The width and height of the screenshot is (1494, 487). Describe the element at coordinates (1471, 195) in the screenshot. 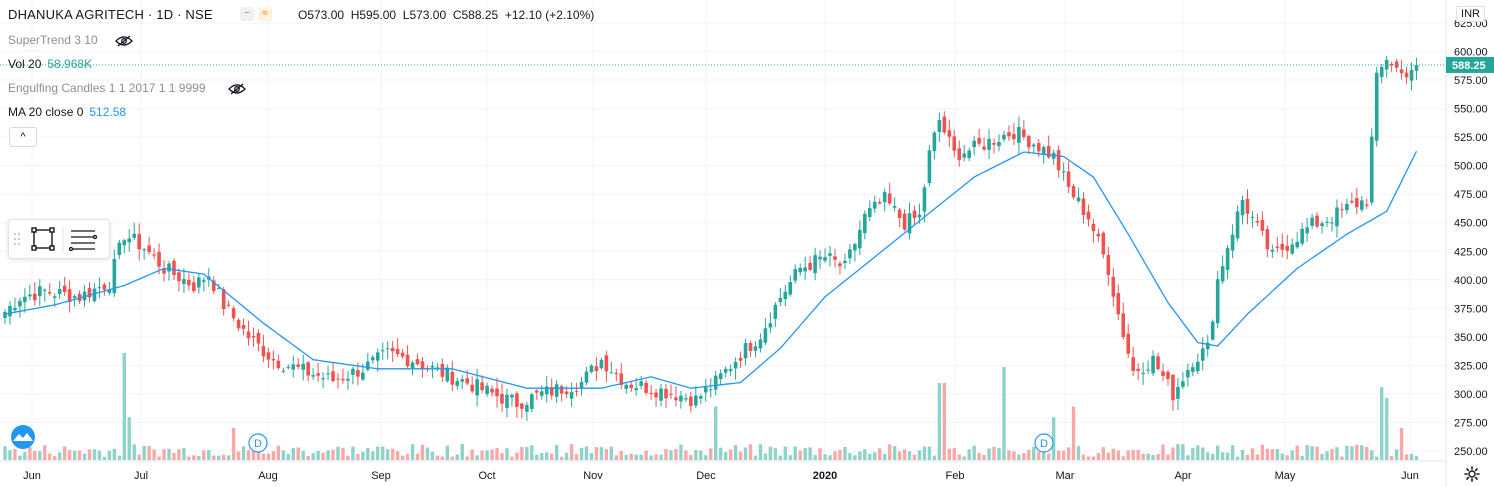

I see `price-tick-label: 475.00` at that location.